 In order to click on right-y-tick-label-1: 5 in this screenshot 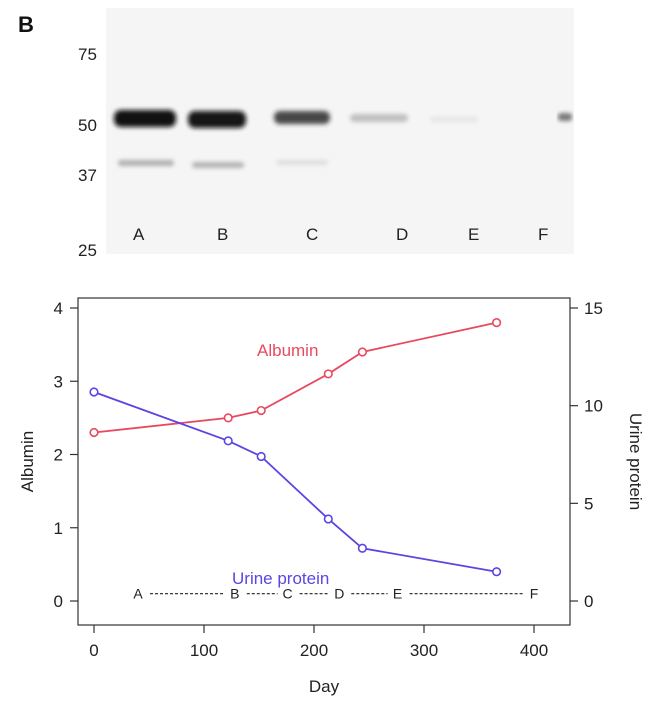, I will do `click(588, 503)`.